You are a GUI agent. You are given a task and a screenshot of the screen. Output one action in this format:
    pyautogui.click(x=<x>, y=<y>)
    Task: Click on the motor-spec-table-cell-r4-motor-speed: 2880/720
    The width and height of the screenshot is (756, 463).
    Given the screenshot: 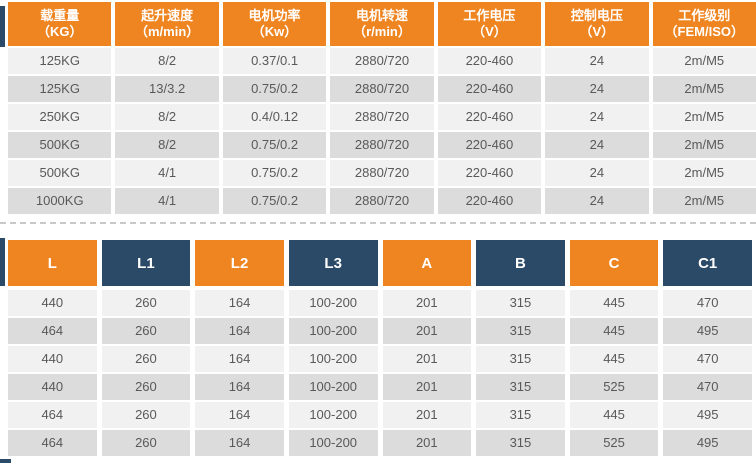 What is the action you would take?
    pyautogui.click(x=382, y=145)
    